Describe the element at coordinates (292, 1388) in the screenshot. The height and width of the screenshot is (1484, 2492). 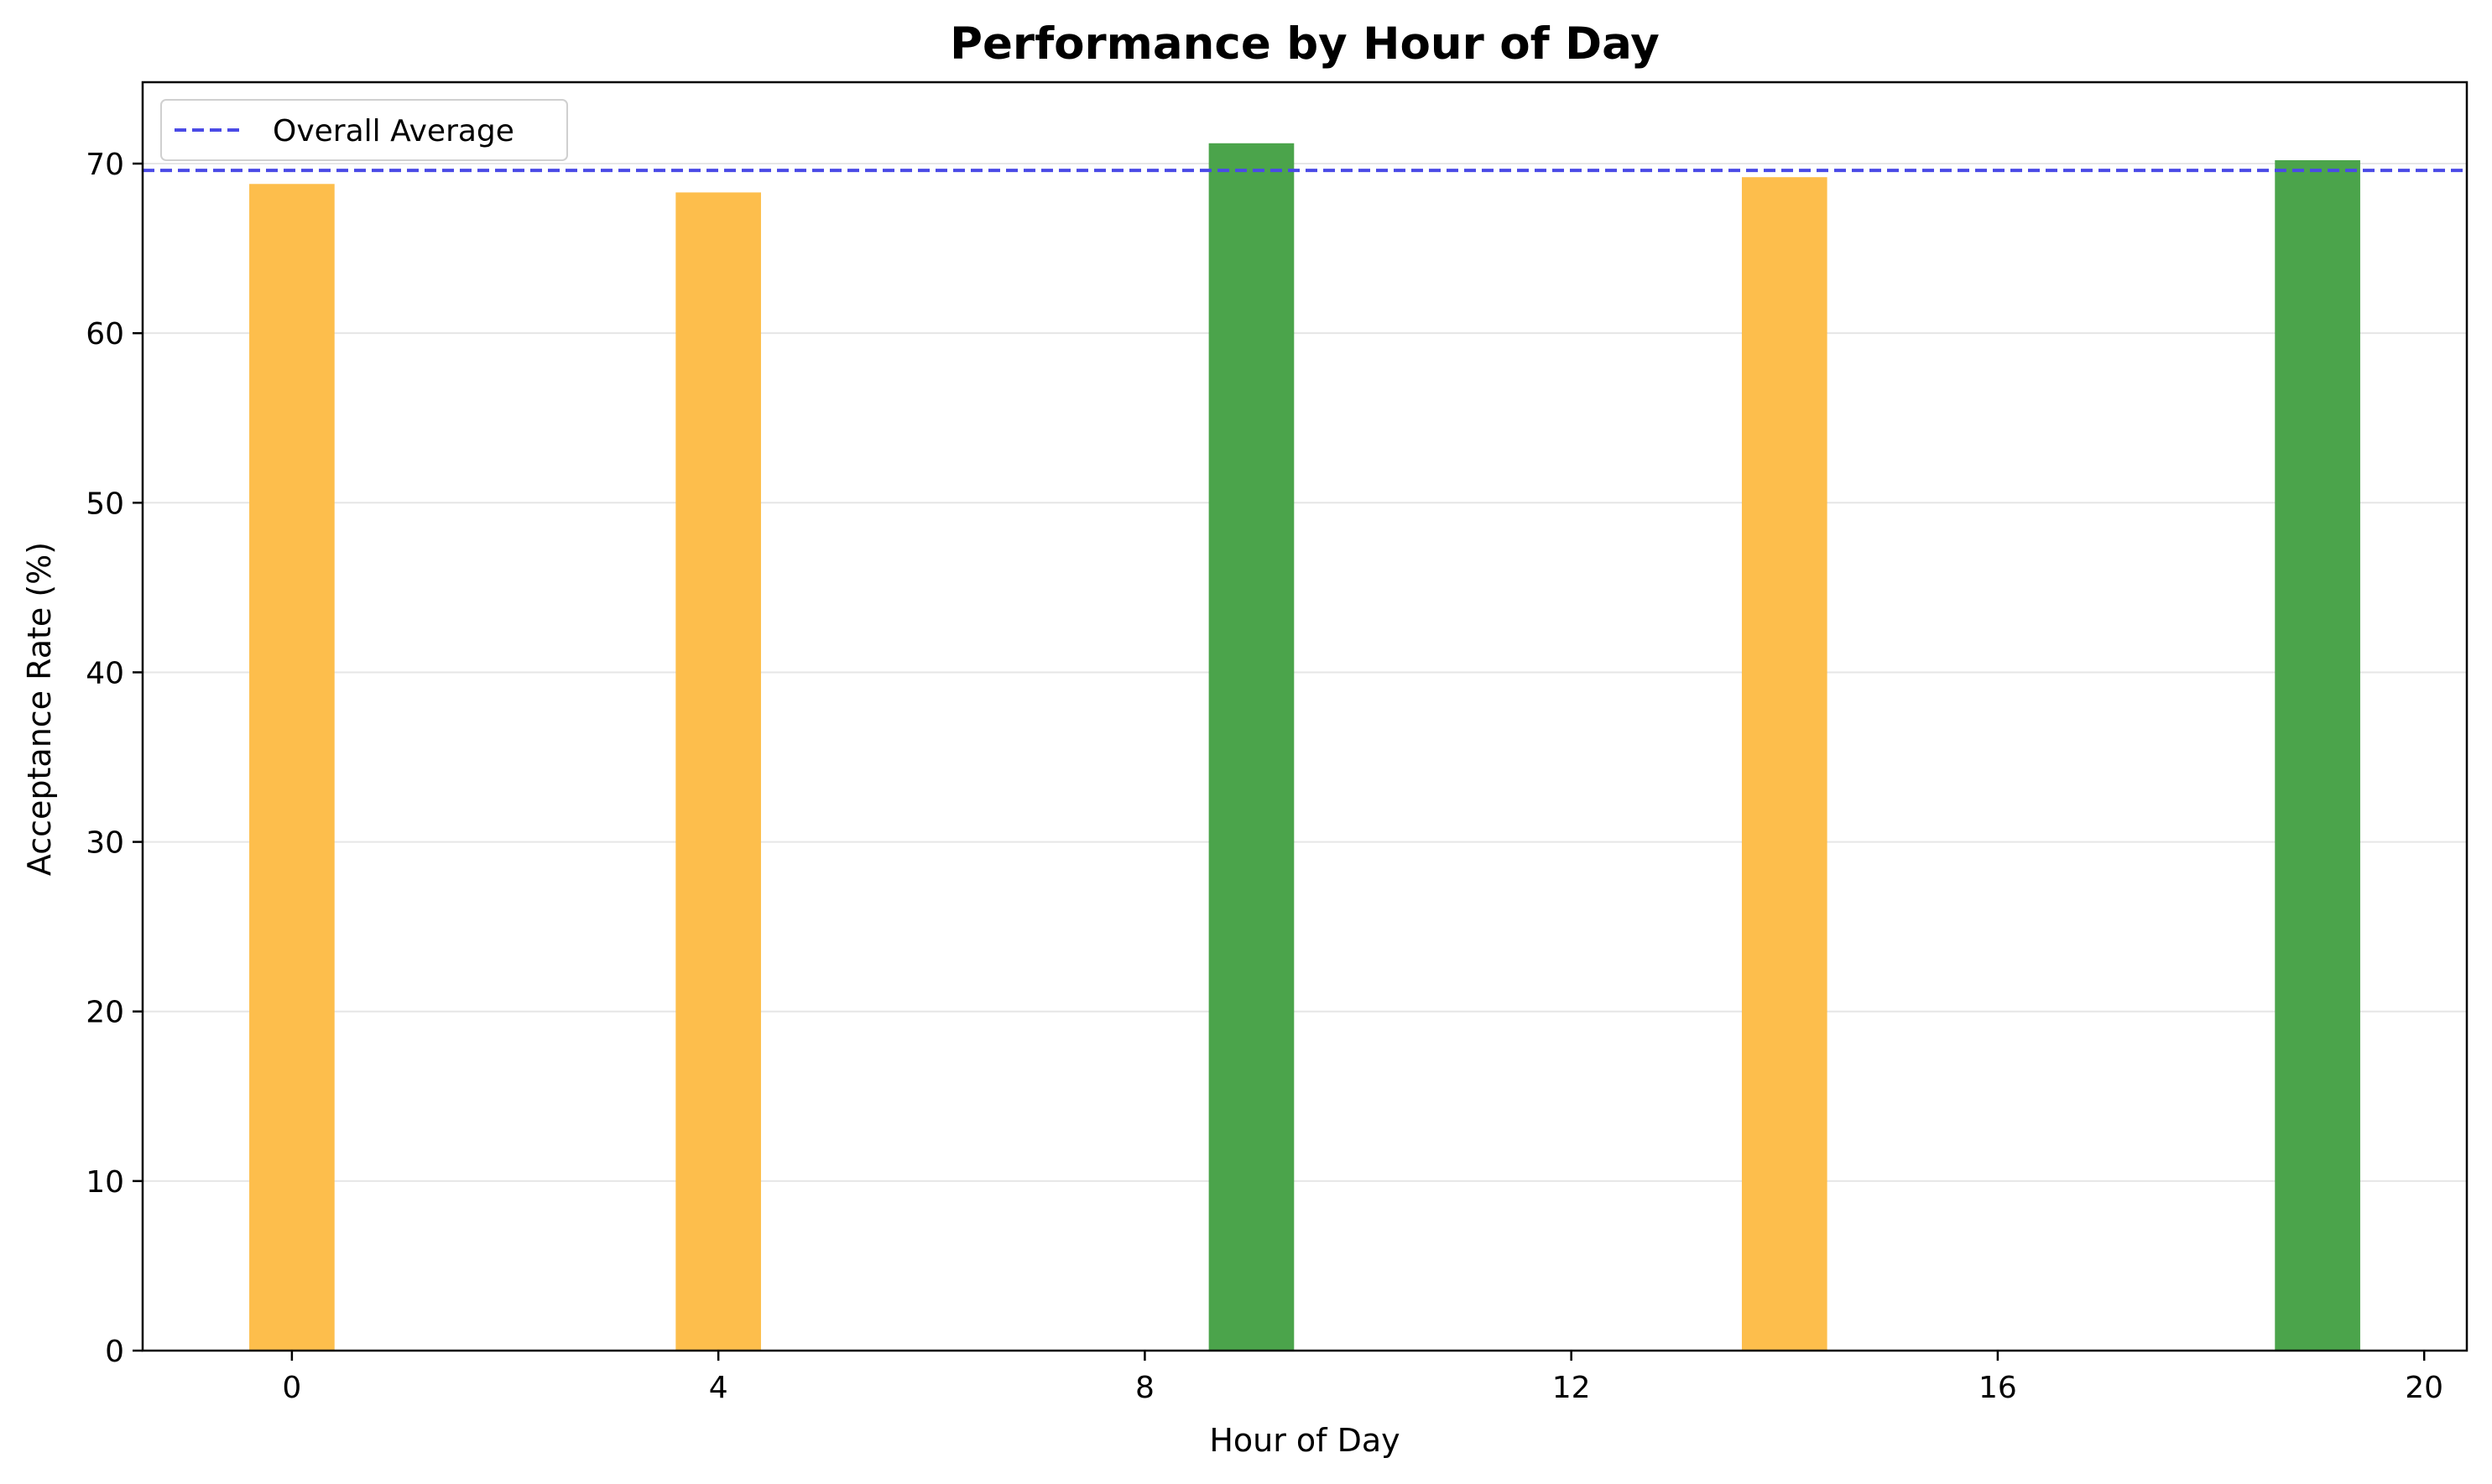
I see `x-tick-label-0: 0` at that location.